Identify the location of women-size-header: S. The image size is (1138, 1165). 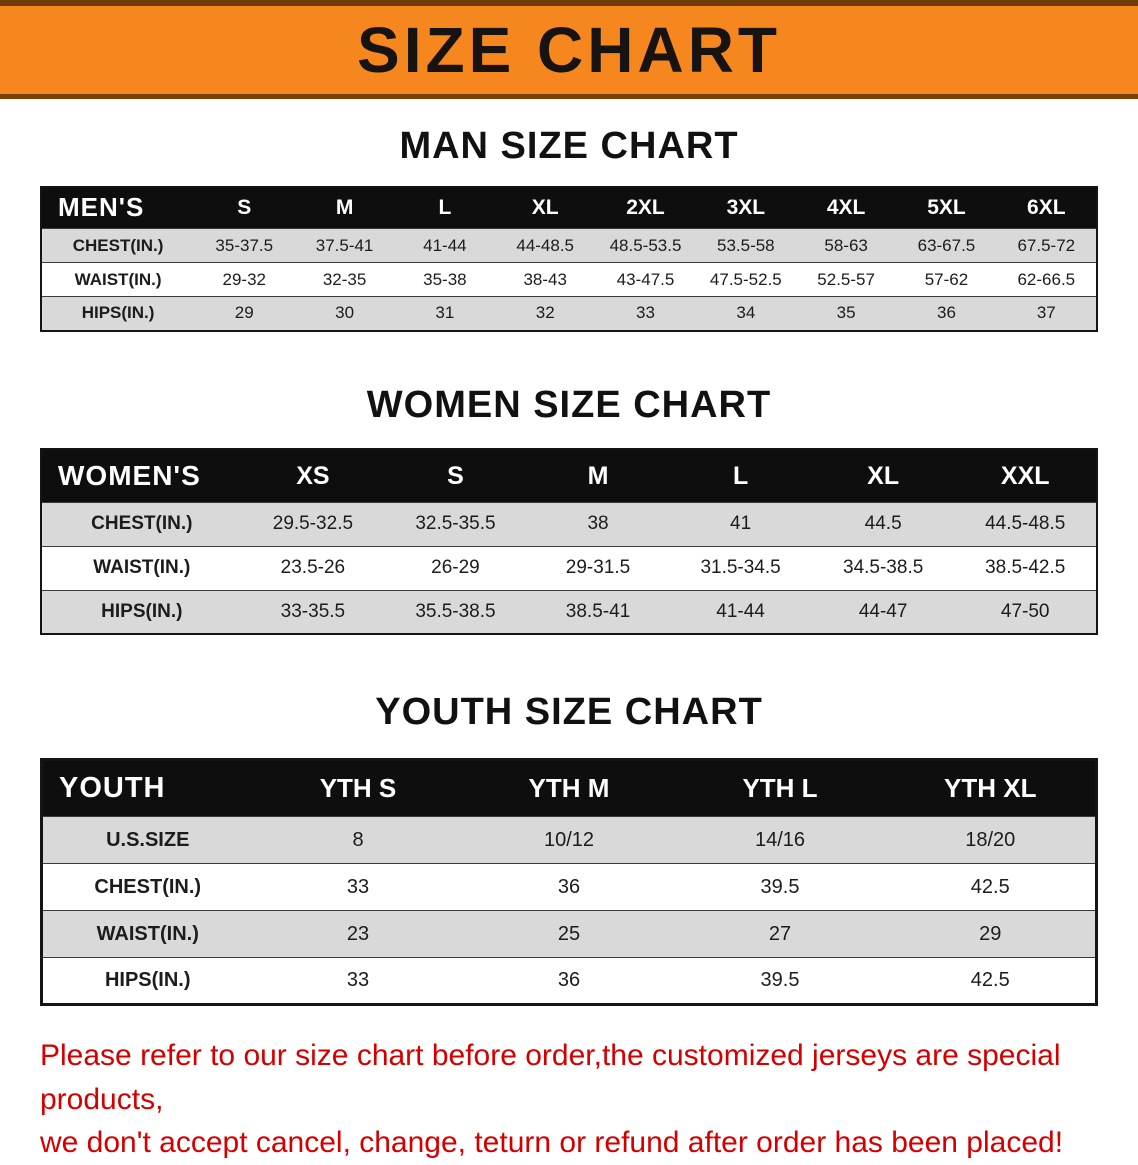
(455, 476).